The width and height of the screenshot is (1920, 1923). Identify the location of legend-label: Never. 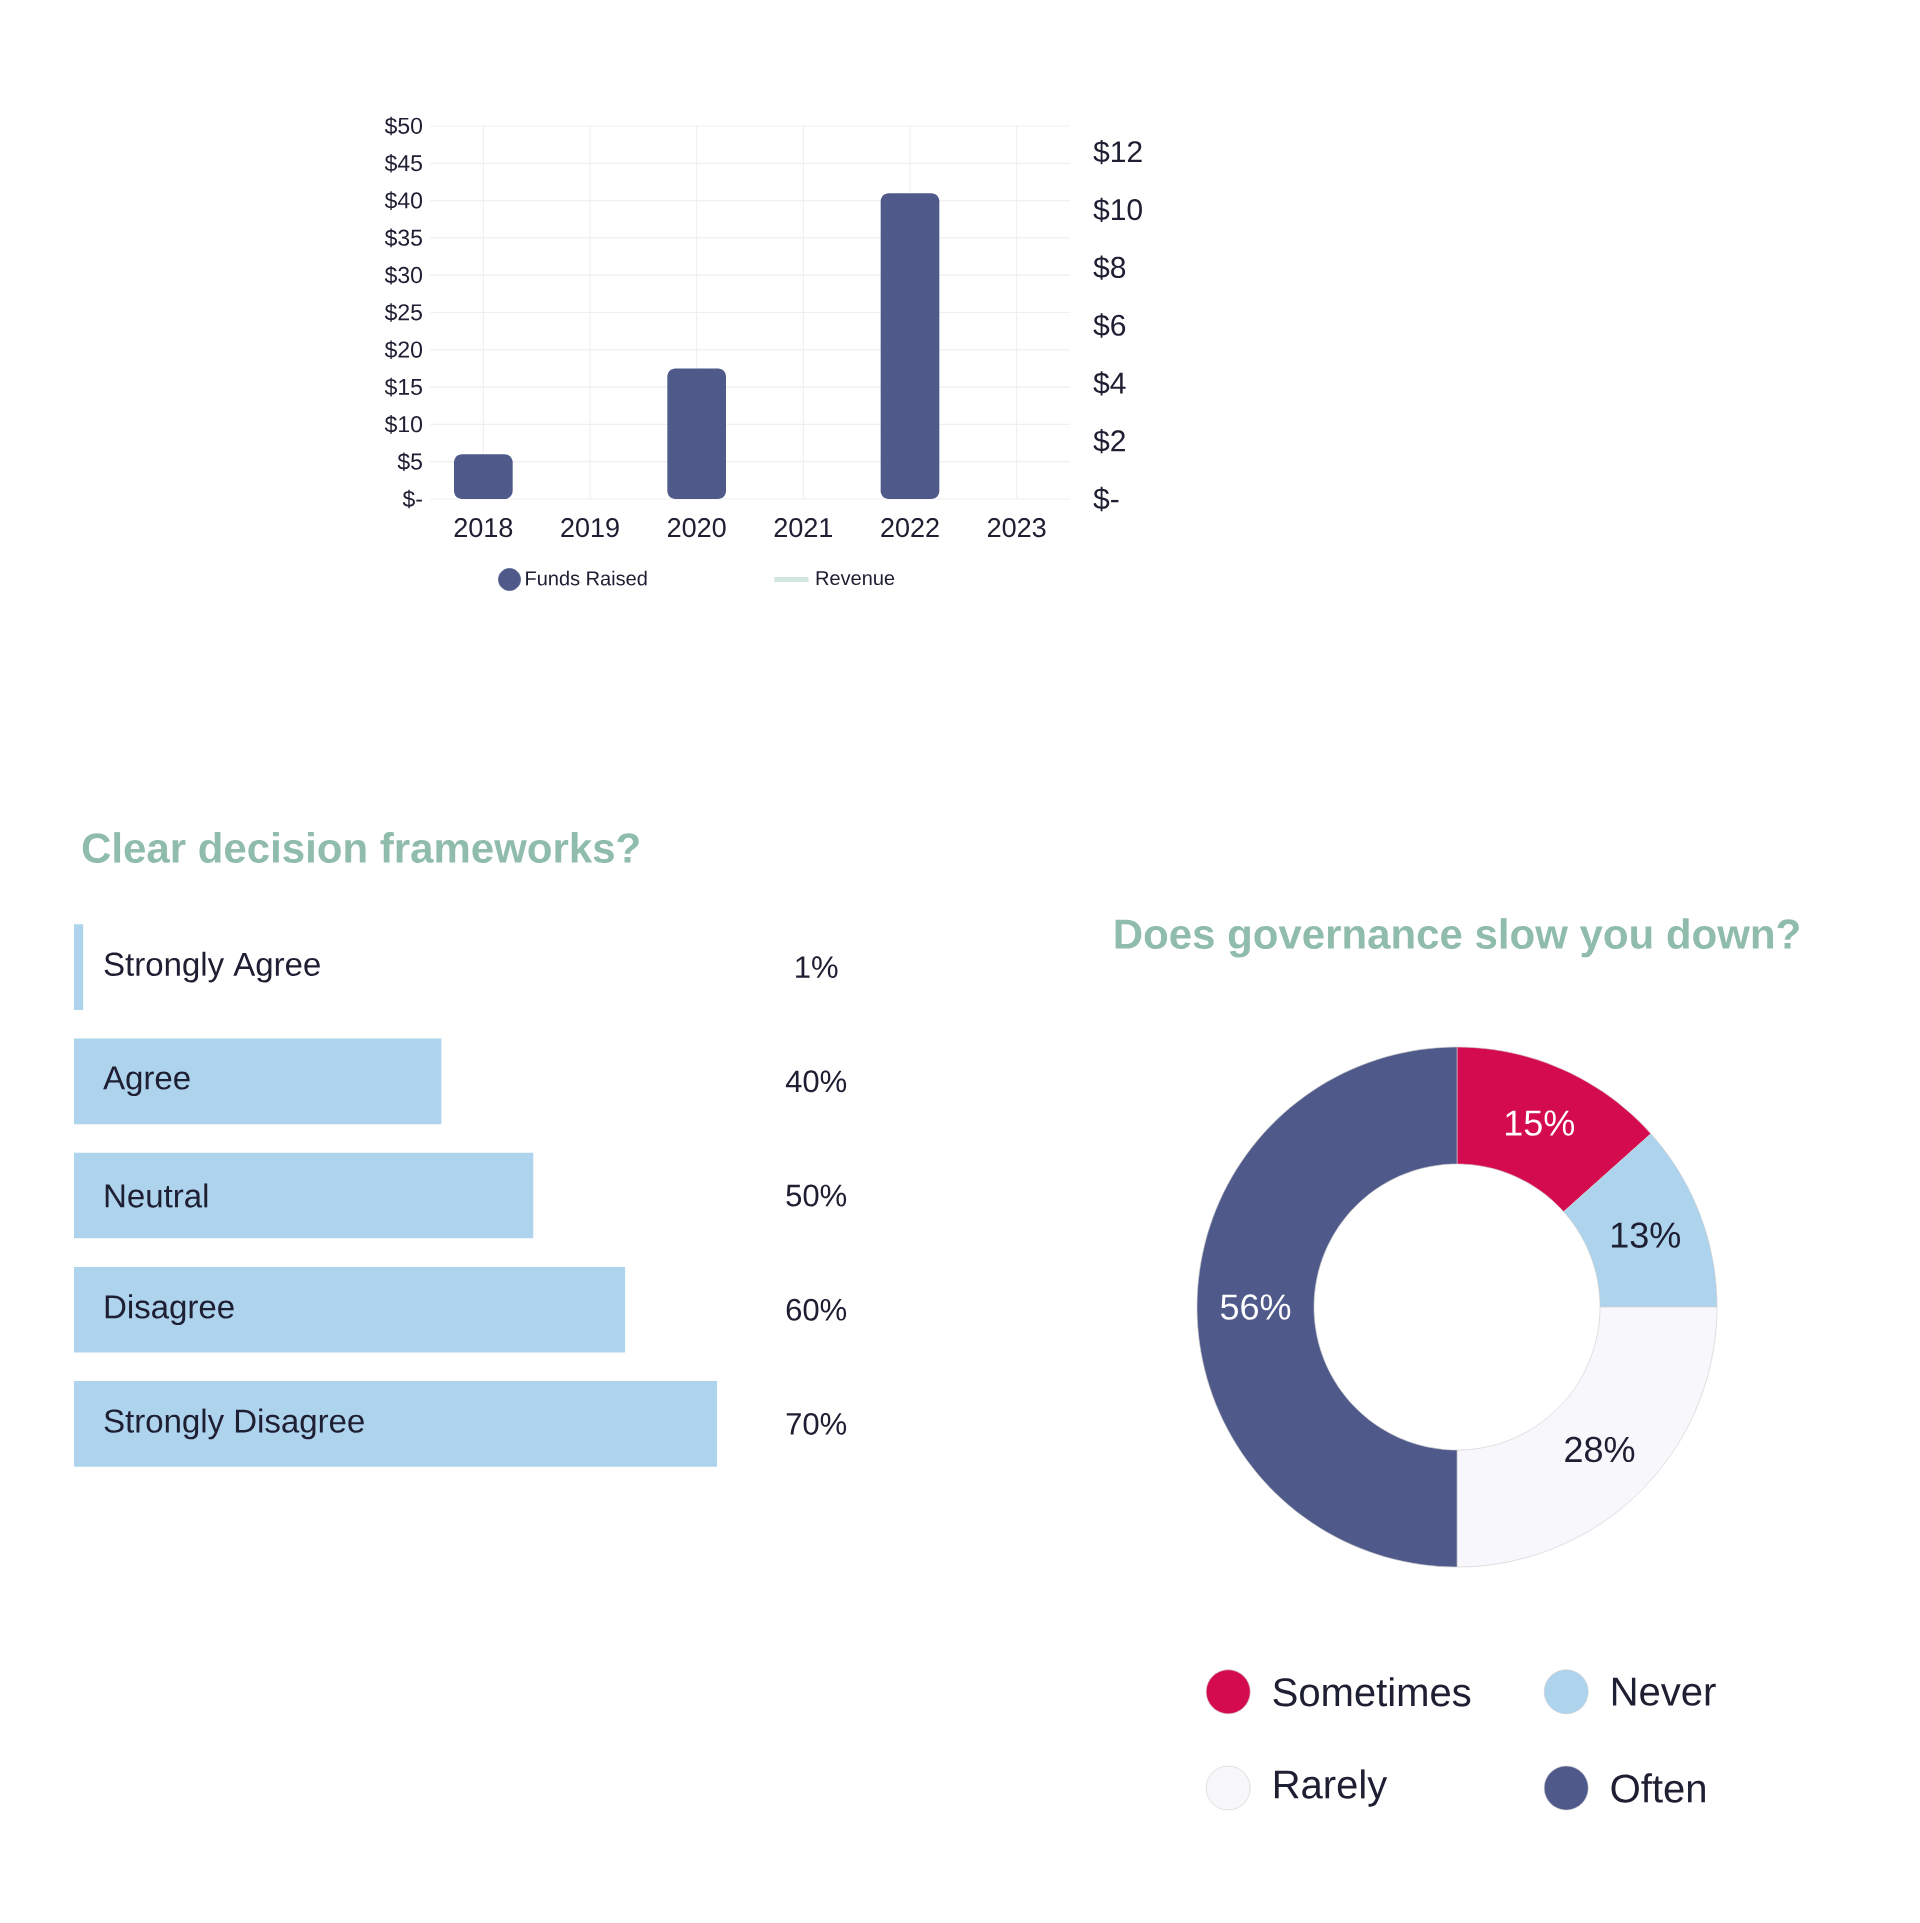
(1664, 1691).